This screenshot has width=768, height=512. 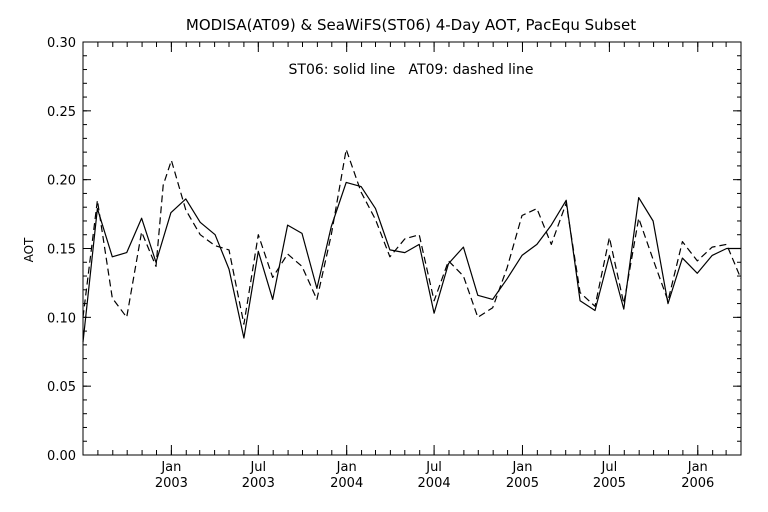 I want to click on y-tick-label: 0.00, so click(x=61, y=456).